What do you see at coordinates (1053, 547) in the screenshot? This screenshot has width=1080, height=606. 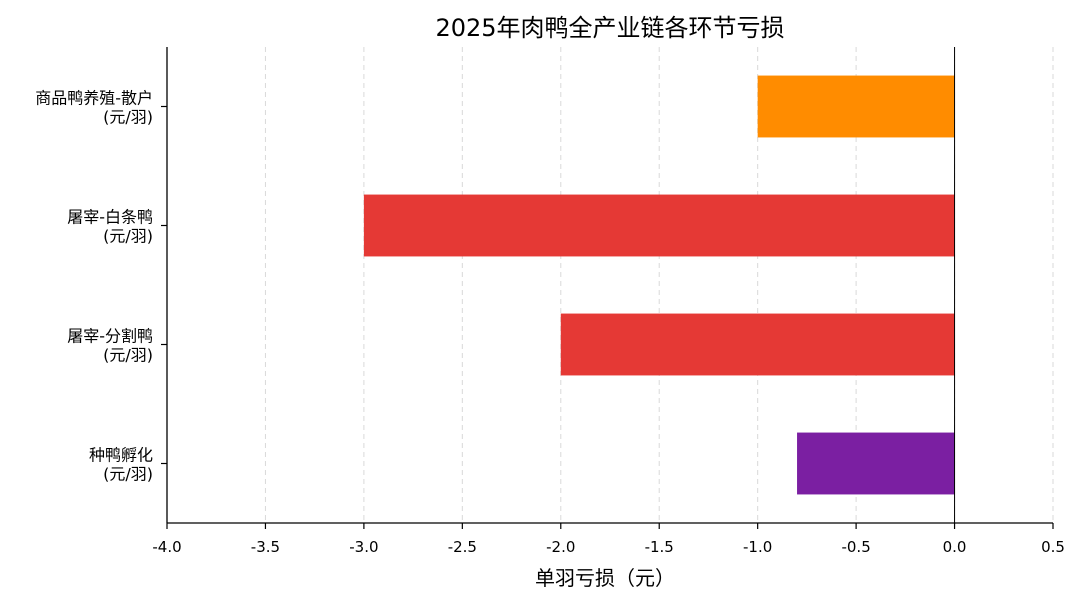 I see `x-tick-label: 0.5` at bounding box center [1053, 547].